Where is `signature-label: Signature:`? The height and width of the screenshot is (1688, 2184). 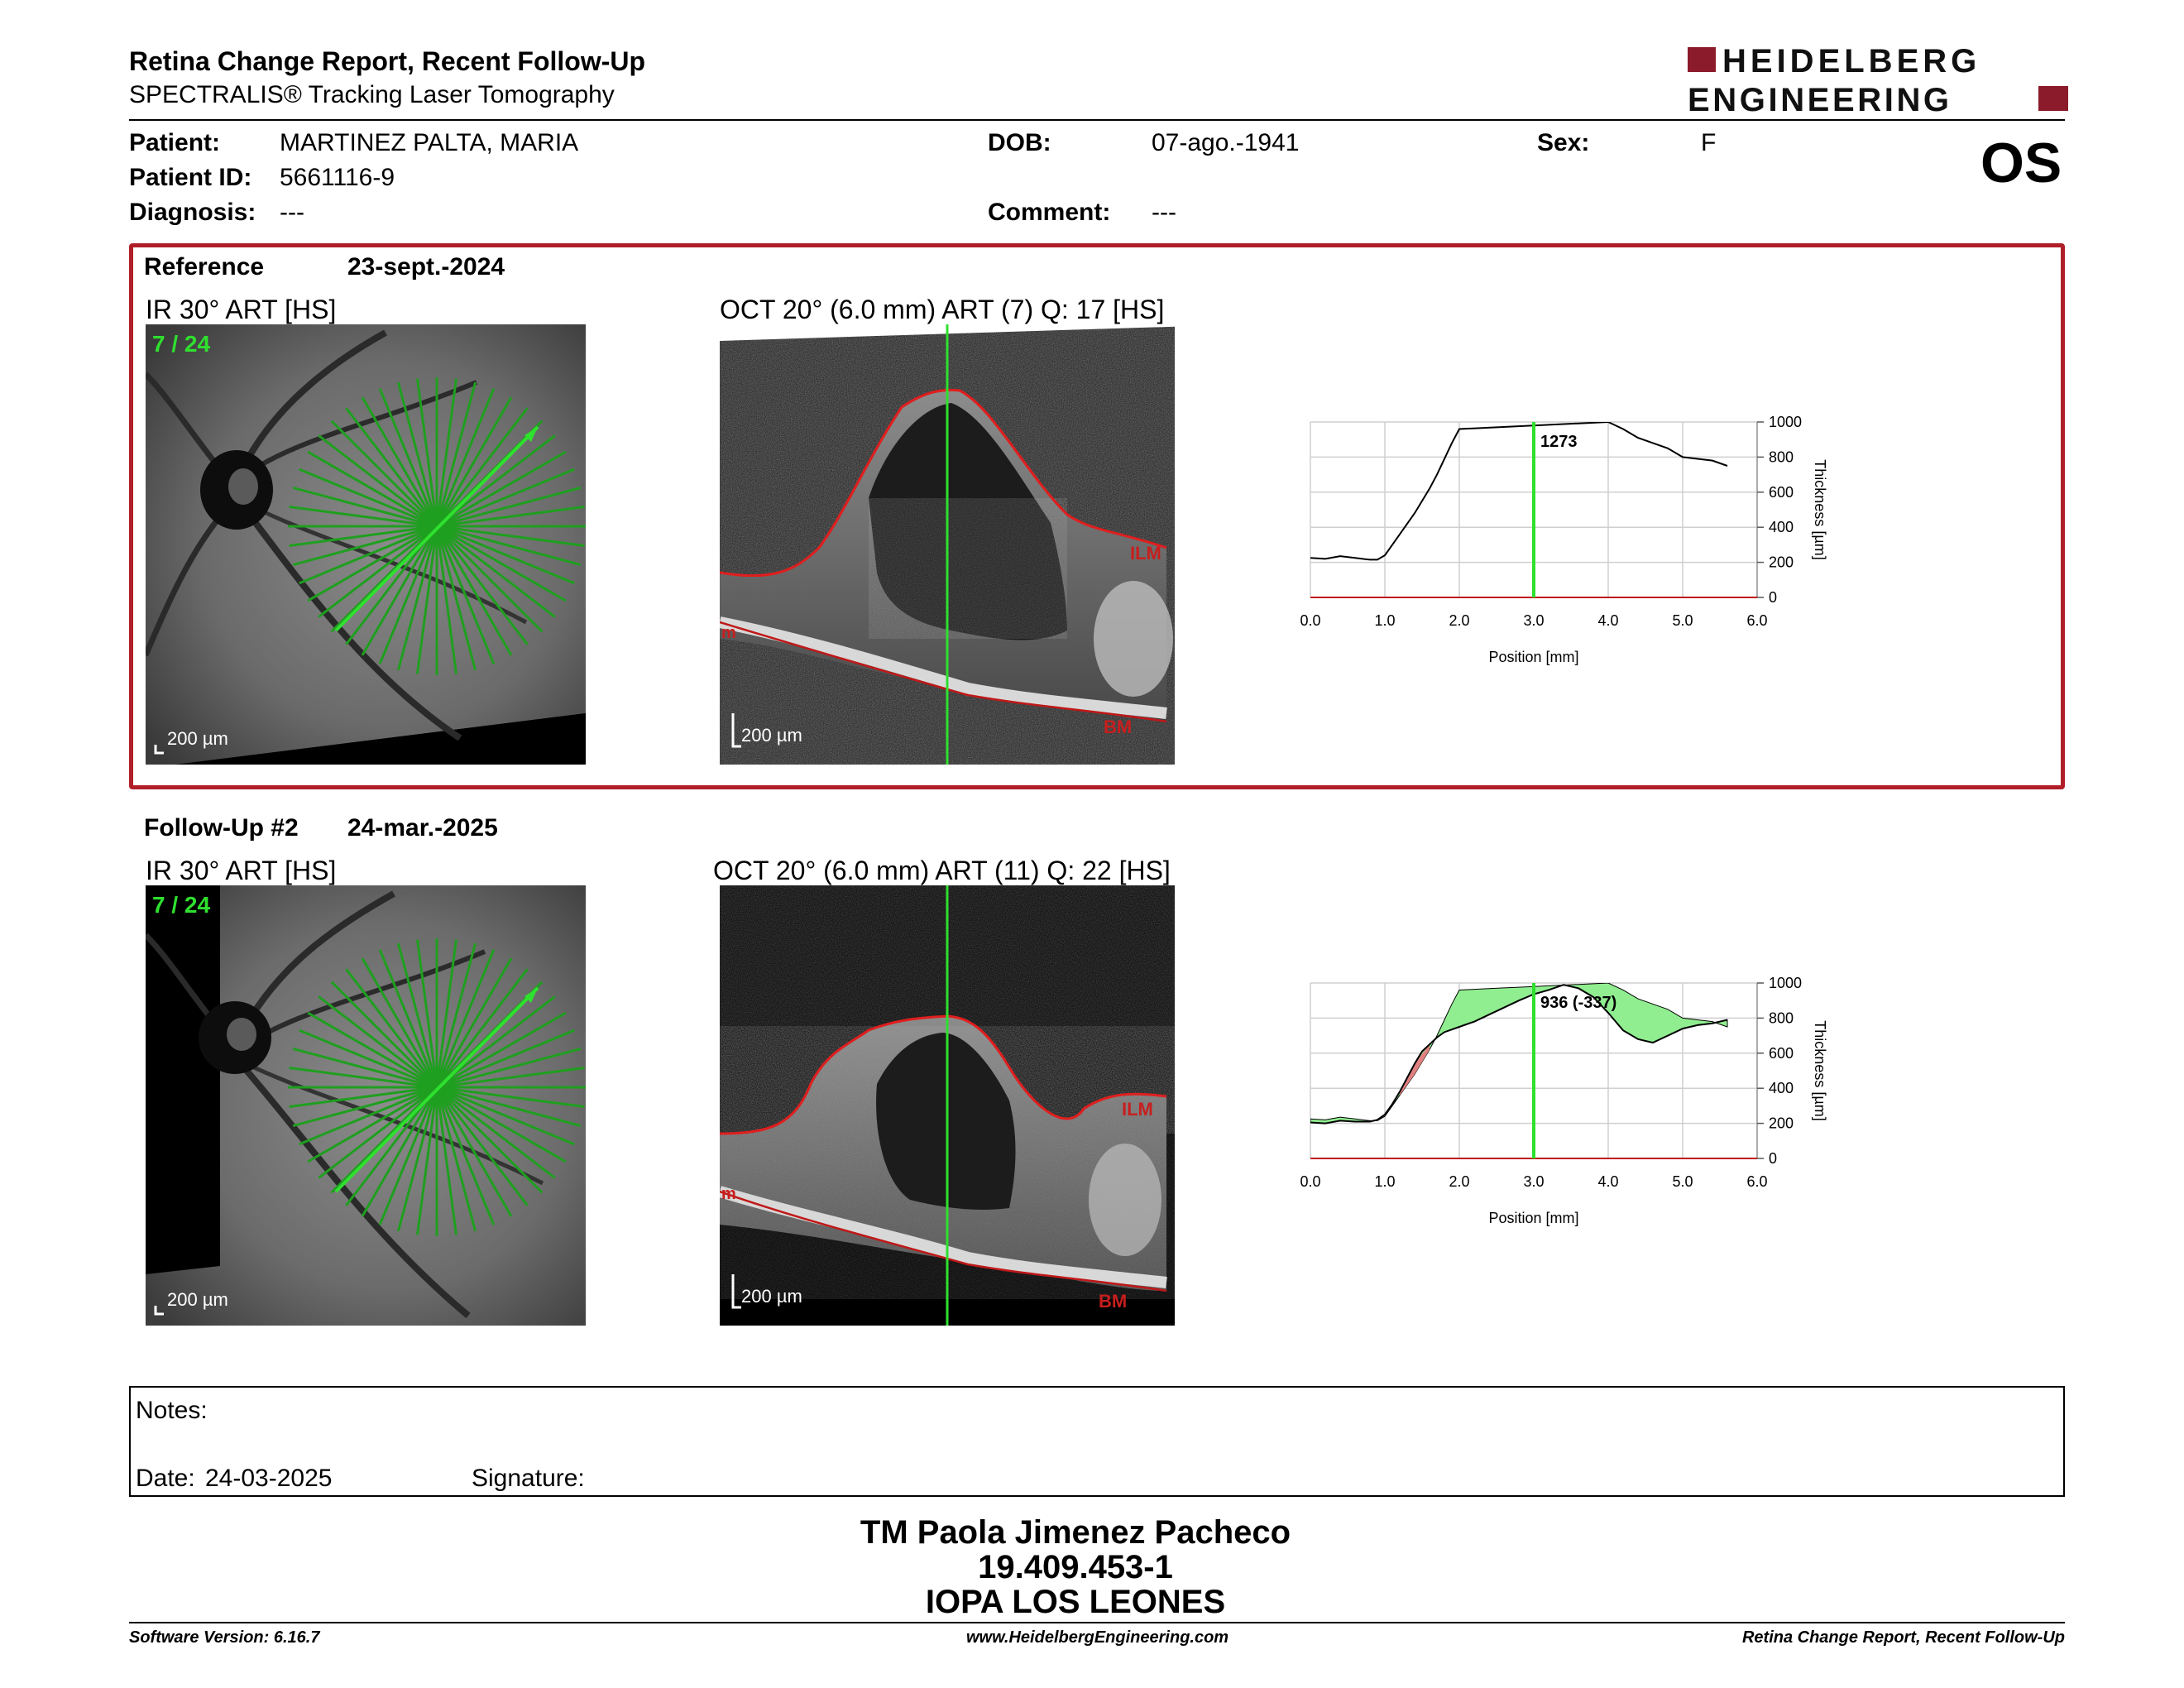 signature-label: Signature: is located at coordinates (528, 1478).